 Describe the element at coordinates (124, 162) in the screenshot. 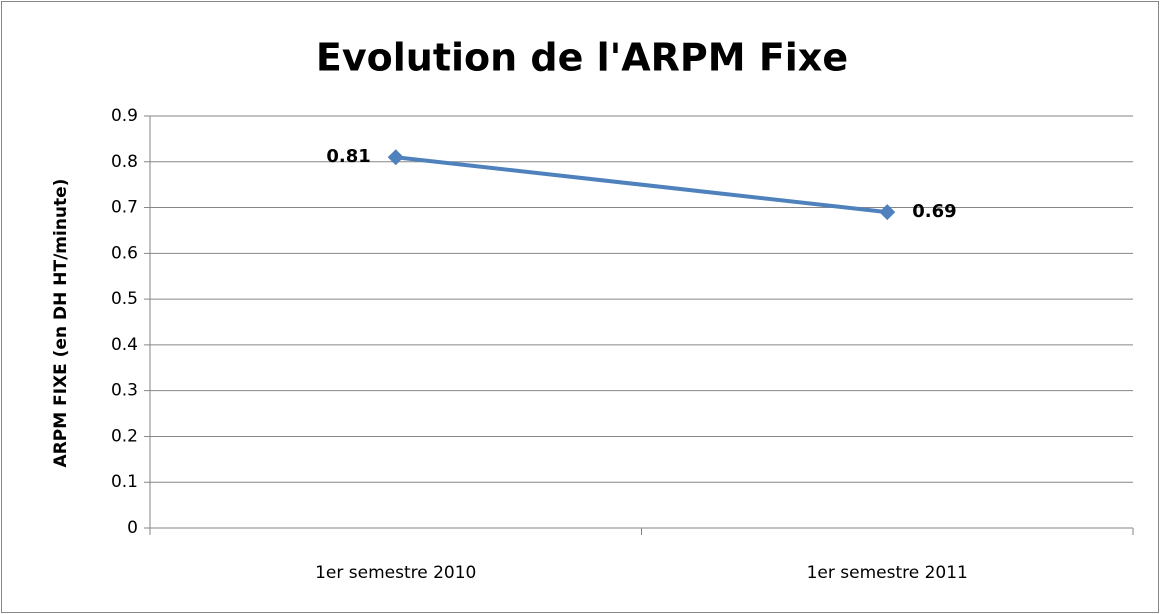

I see `y-tick-label: 0.8` at that location.